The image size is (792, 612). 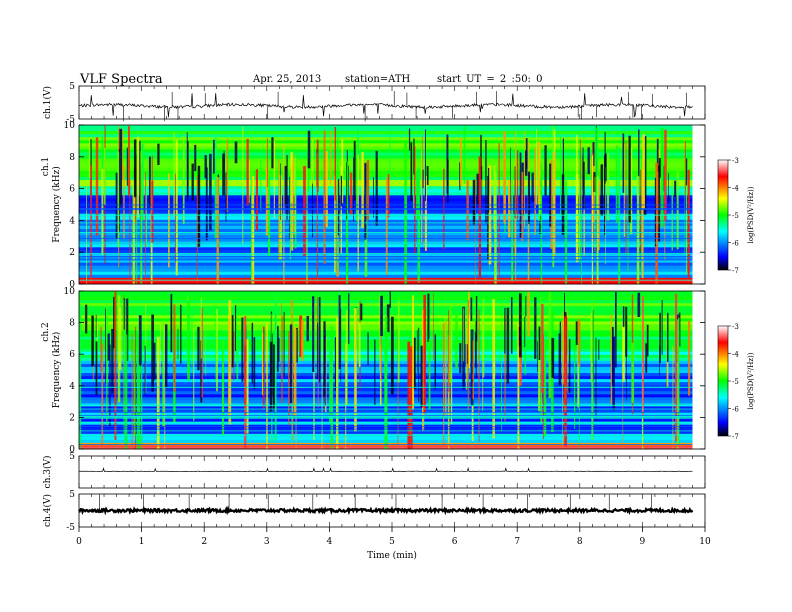 What do you see at coordinates (72, 324) in the screenshot?
I see `y-tick-label: 8` at bounding box center [72, 324].